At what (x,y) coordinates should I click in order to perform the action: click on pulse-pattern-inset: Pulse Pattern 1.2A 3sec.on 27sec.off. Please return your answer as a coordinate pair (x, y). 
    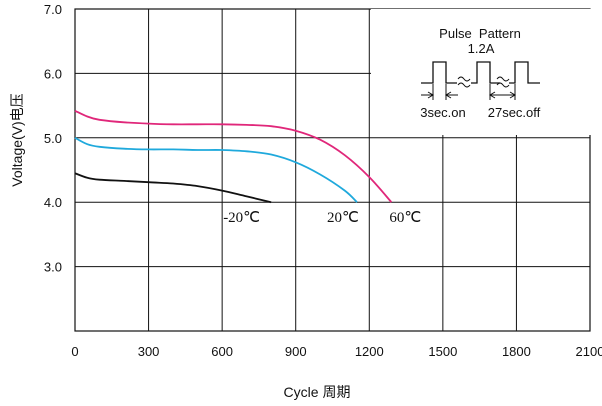
    Looking at the image, I should click on (481, 72).